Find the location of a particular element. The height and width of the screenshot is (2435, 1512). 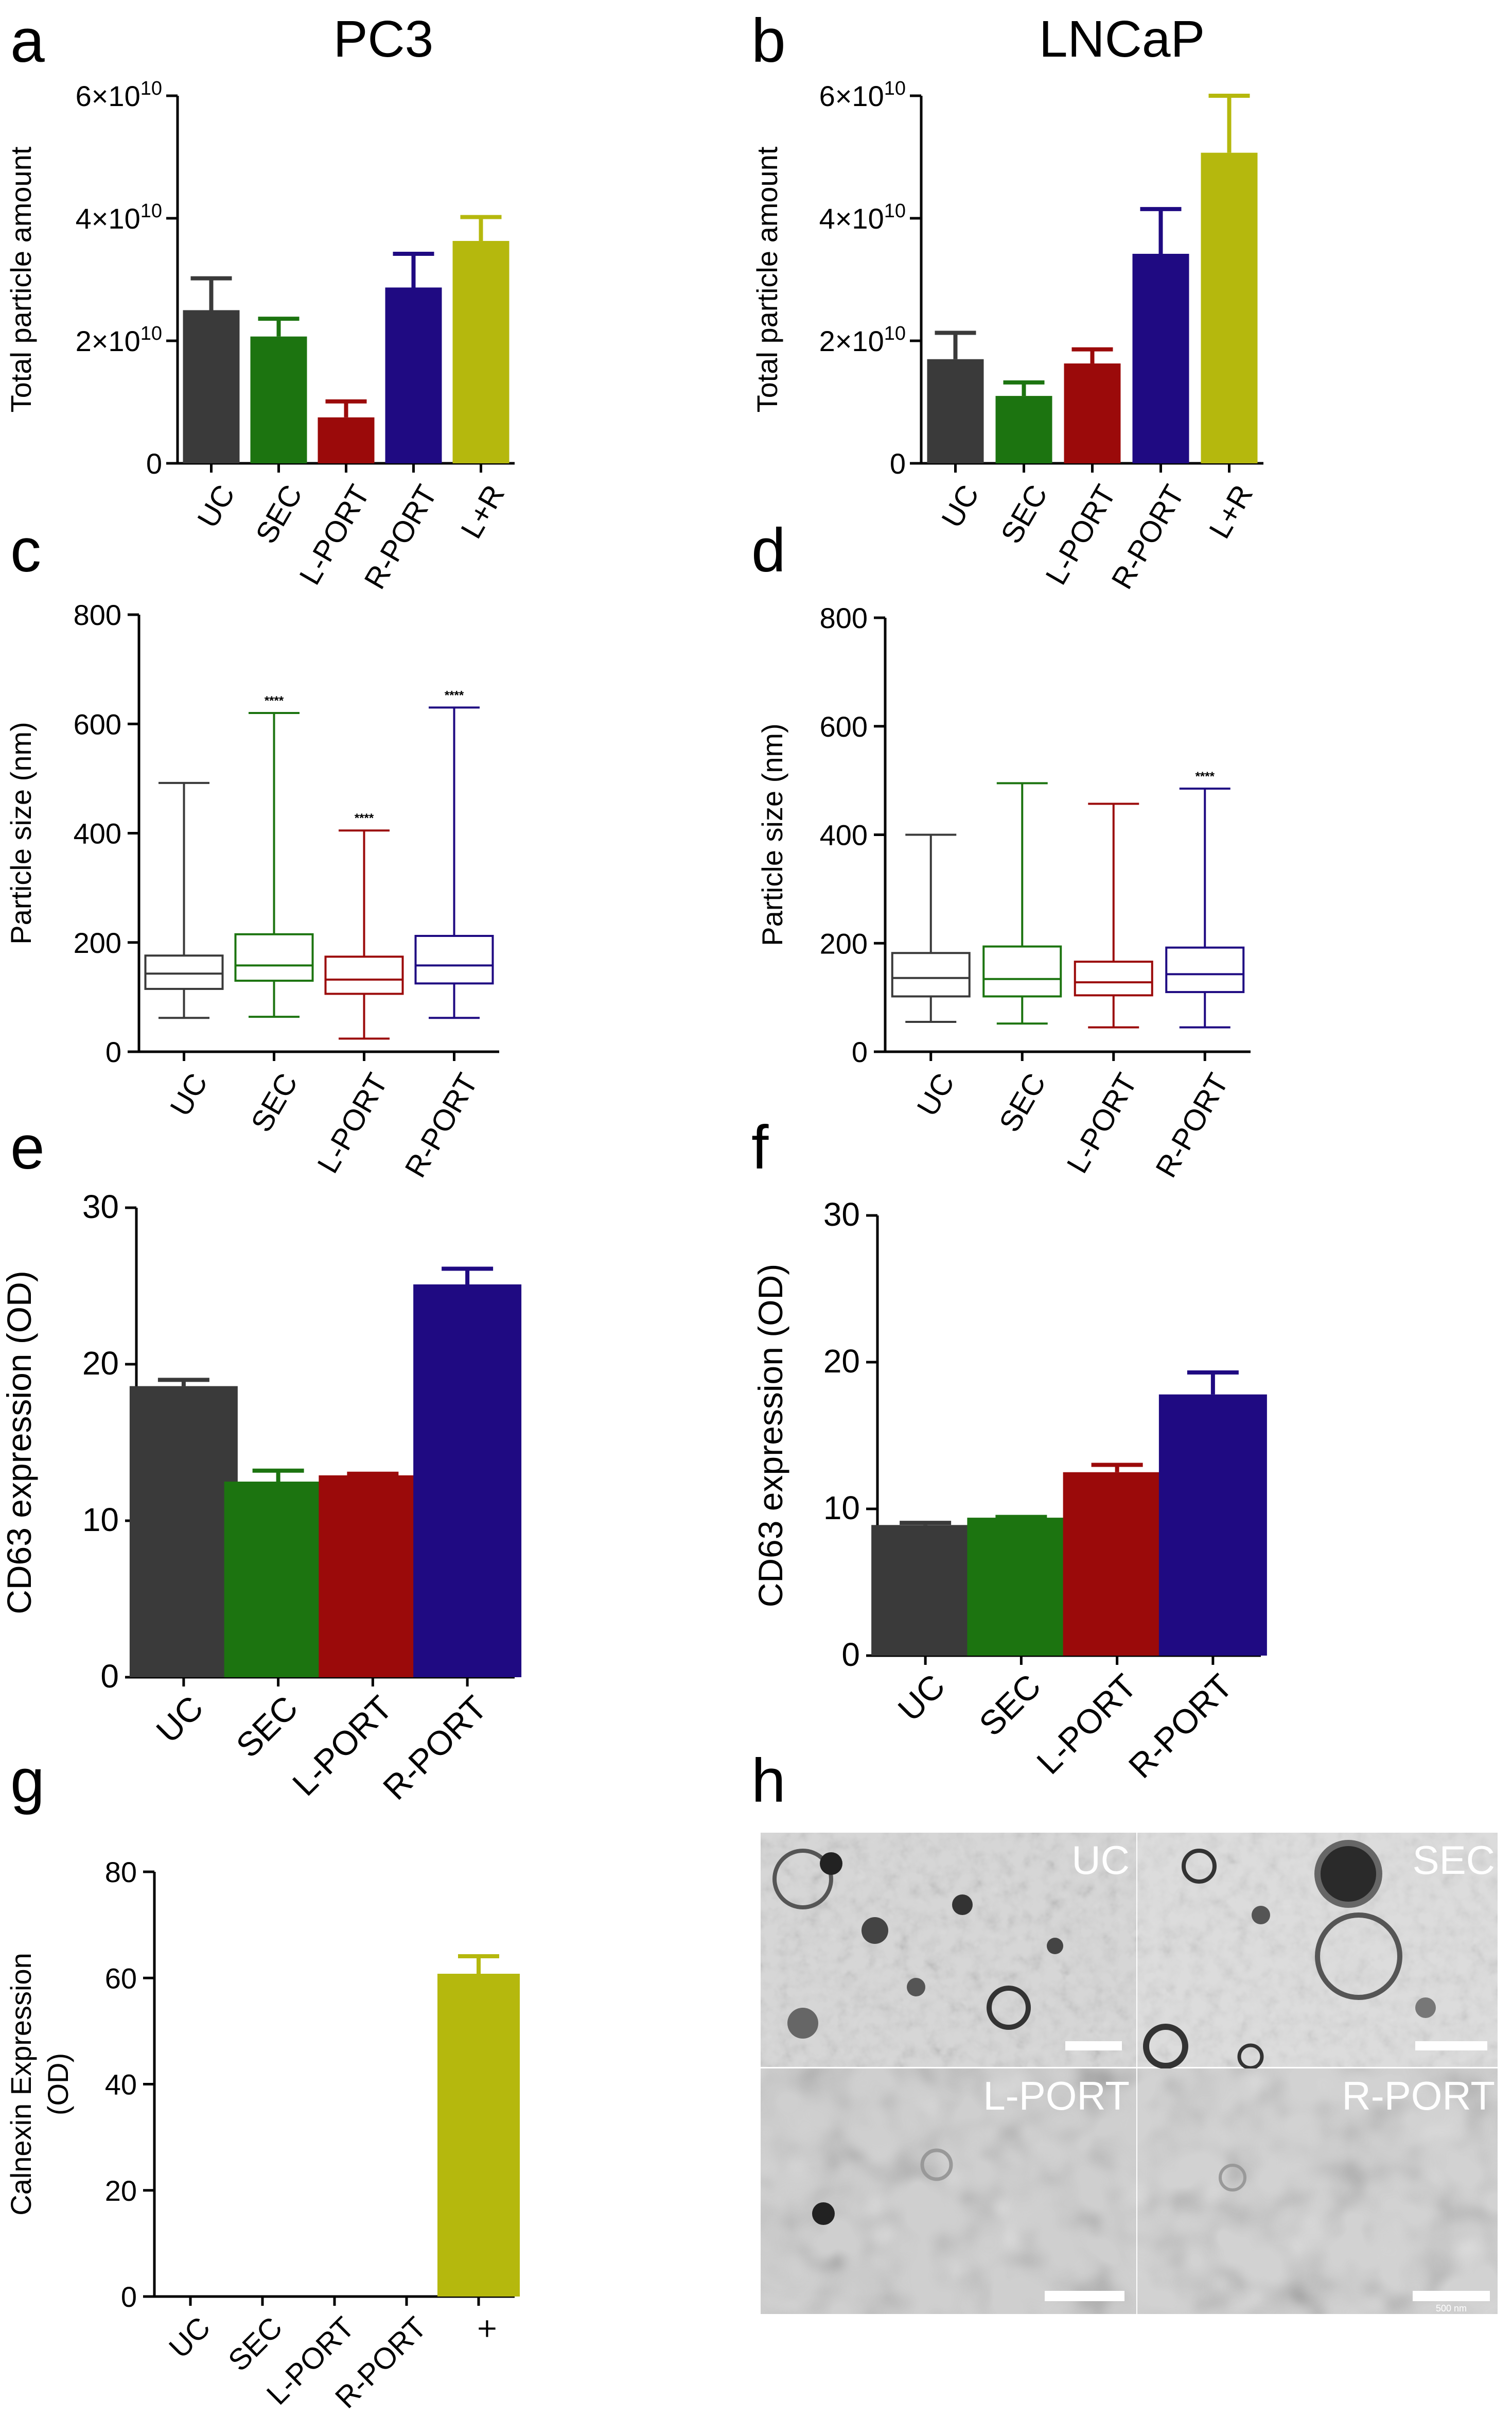

micrograph-uc: UC is located at coordinates (948, 1950).